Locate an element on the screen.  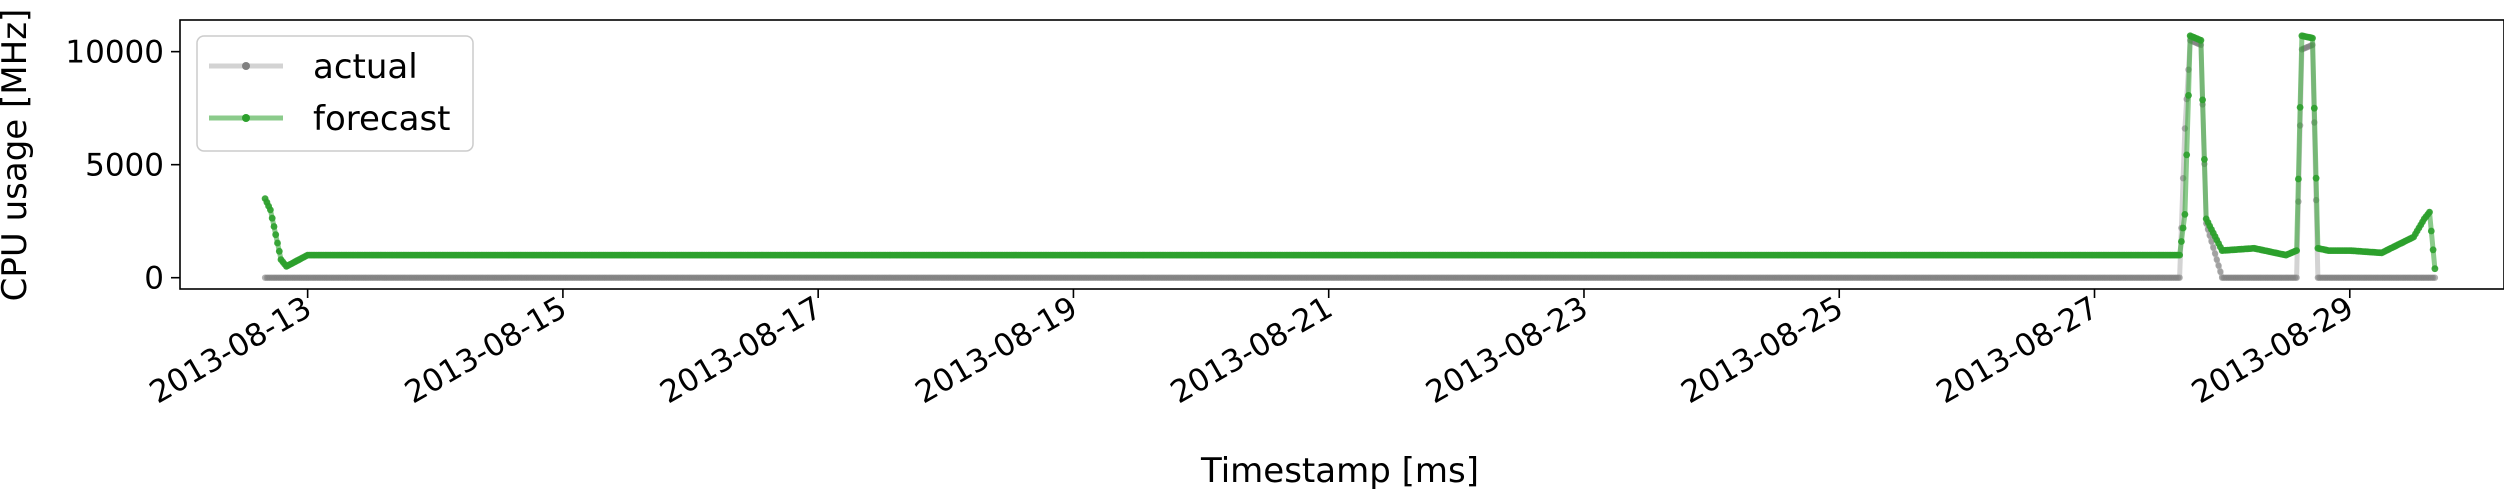
x-tick-label: 2013-08-29 is located at coordinates (2273, 350).